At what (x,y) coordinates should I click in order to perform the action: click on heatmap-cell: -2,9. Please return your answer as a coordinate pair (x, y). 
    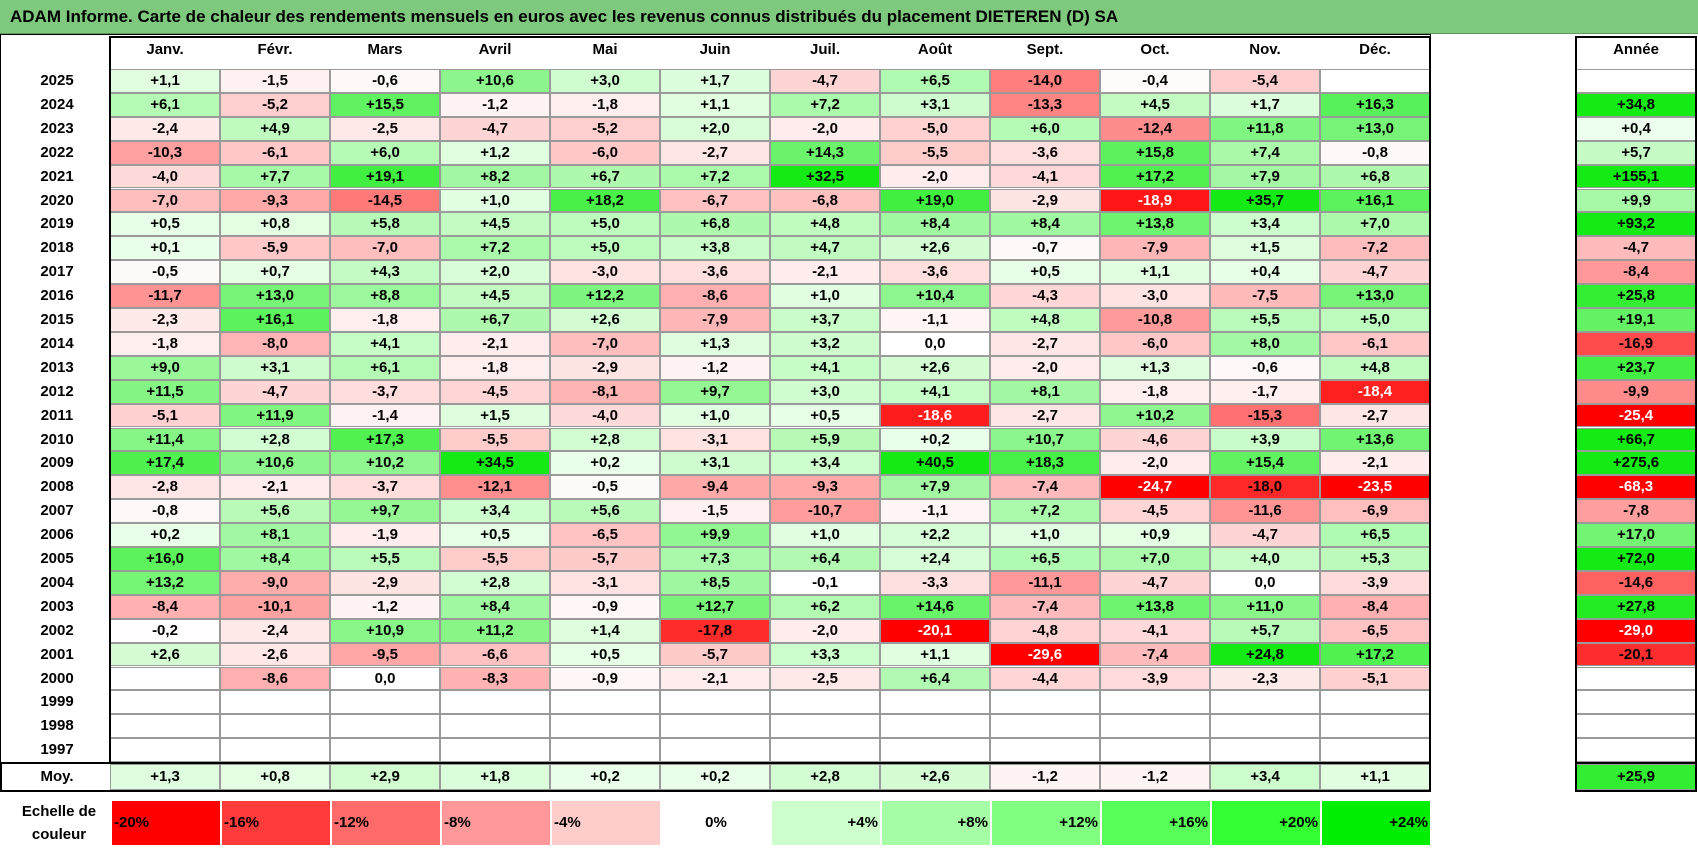
    Looking at the image, I should click on (605, 367).